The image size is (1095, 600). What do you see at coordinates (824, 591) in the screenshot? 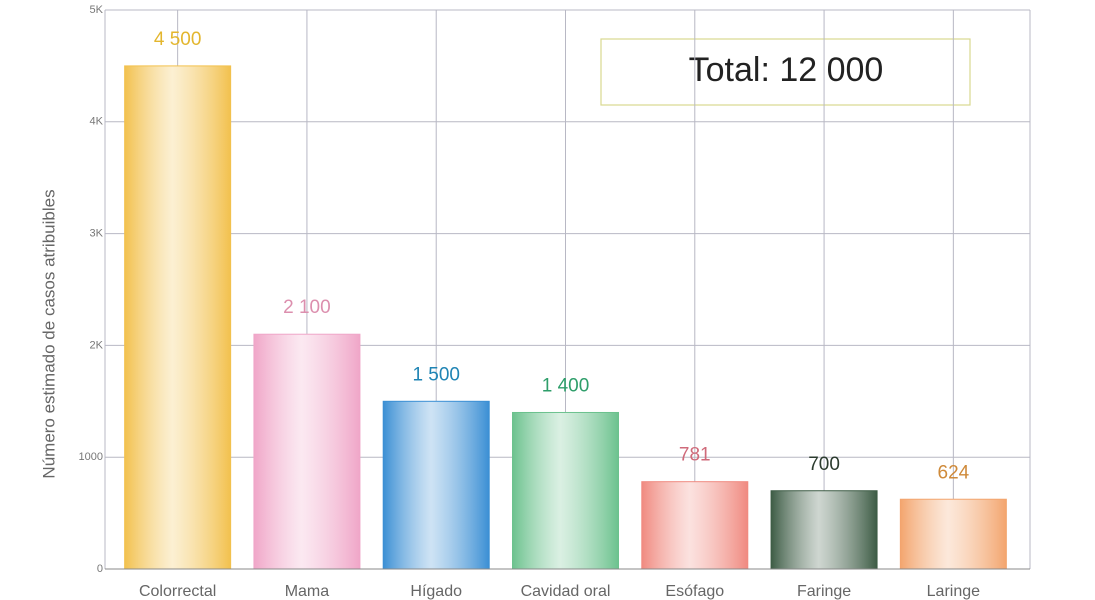
I see `x-tick-label: Faringe` at bounding box center [824, 591].